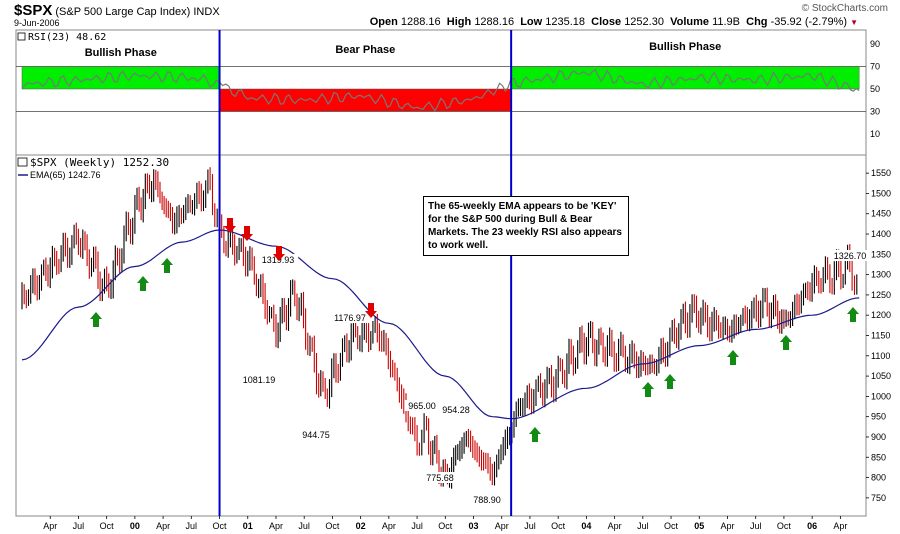 The image size is (900, 534). What do you see at coordinates (494, 22) in the screenshot?
I see `high-value: 1288.16` at bounding box center [494, 22].